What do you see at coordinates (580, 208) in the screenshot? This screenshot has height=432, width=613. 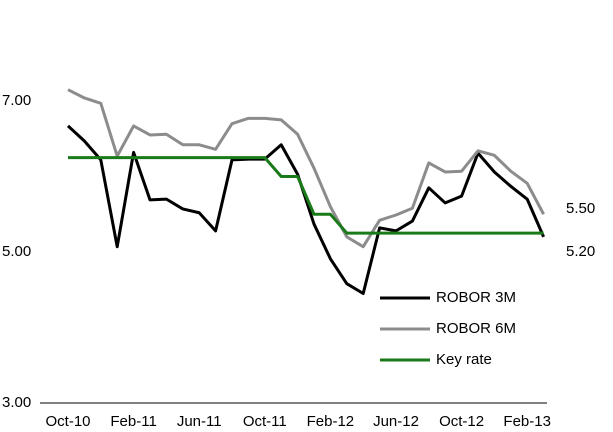 I see `end-value-label: 5.50` at bounding box center [580, 208].